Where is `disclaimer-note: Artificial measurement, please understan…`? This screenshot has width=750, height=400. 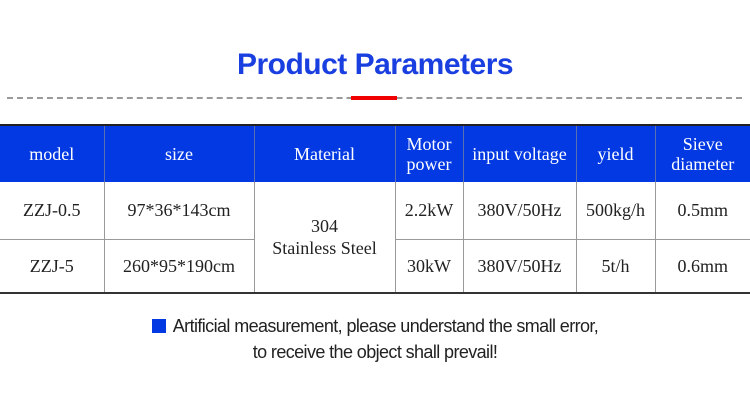 disclaimer-note: Artificial measurement, please understan… is located at coordinates (375, 339).